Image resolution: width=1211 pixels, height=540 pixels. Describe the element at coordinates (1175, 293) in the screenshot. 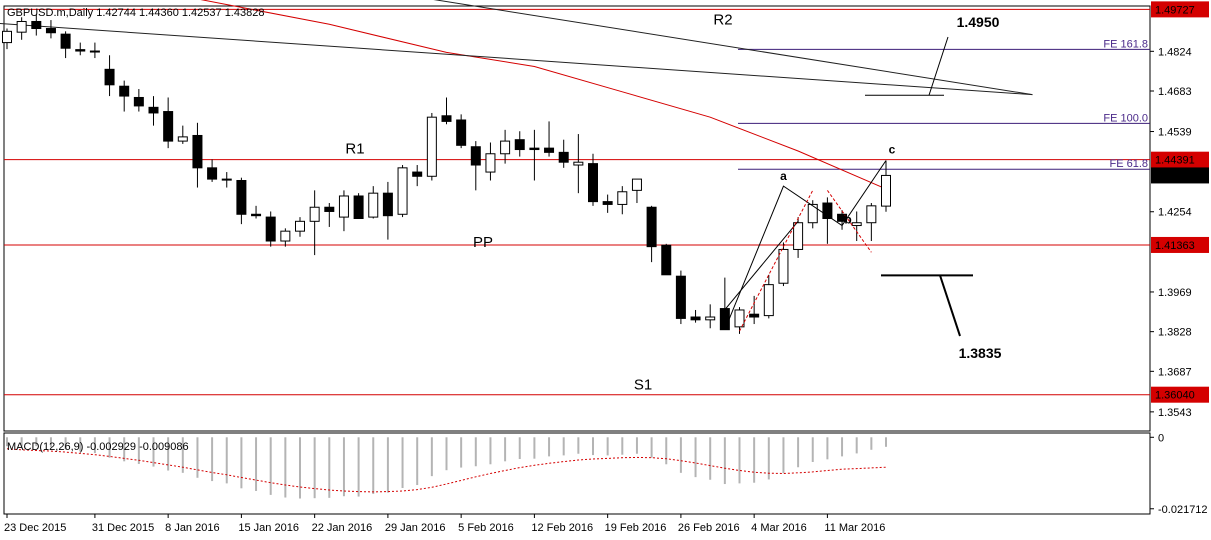

I see `price-axis-label: 1.3969` at that location.